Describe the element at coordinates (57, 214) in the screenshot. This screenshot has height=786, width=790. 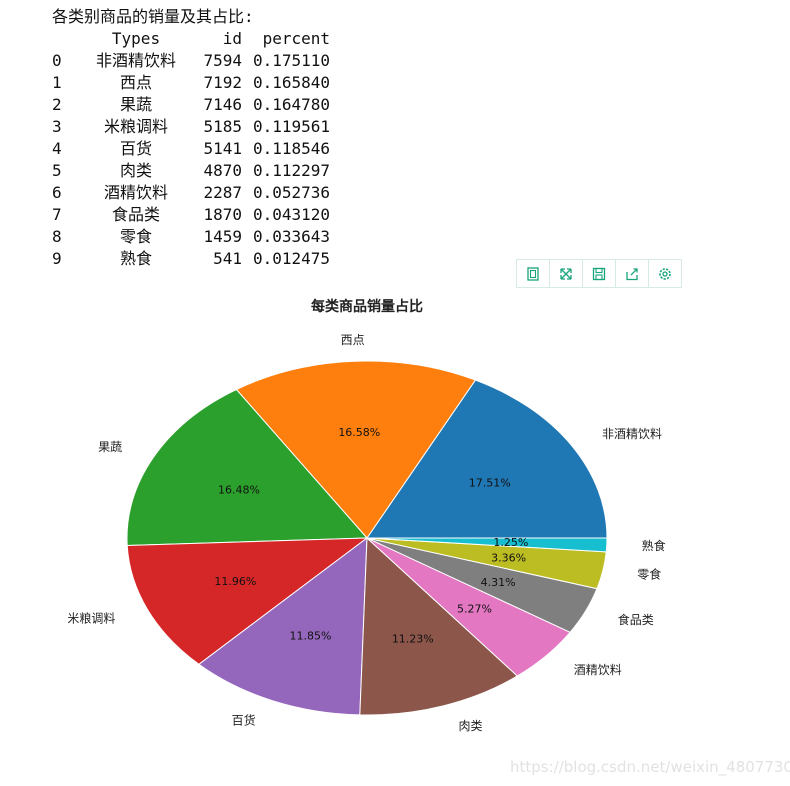
I see `table-cell-index: 7` at that location.